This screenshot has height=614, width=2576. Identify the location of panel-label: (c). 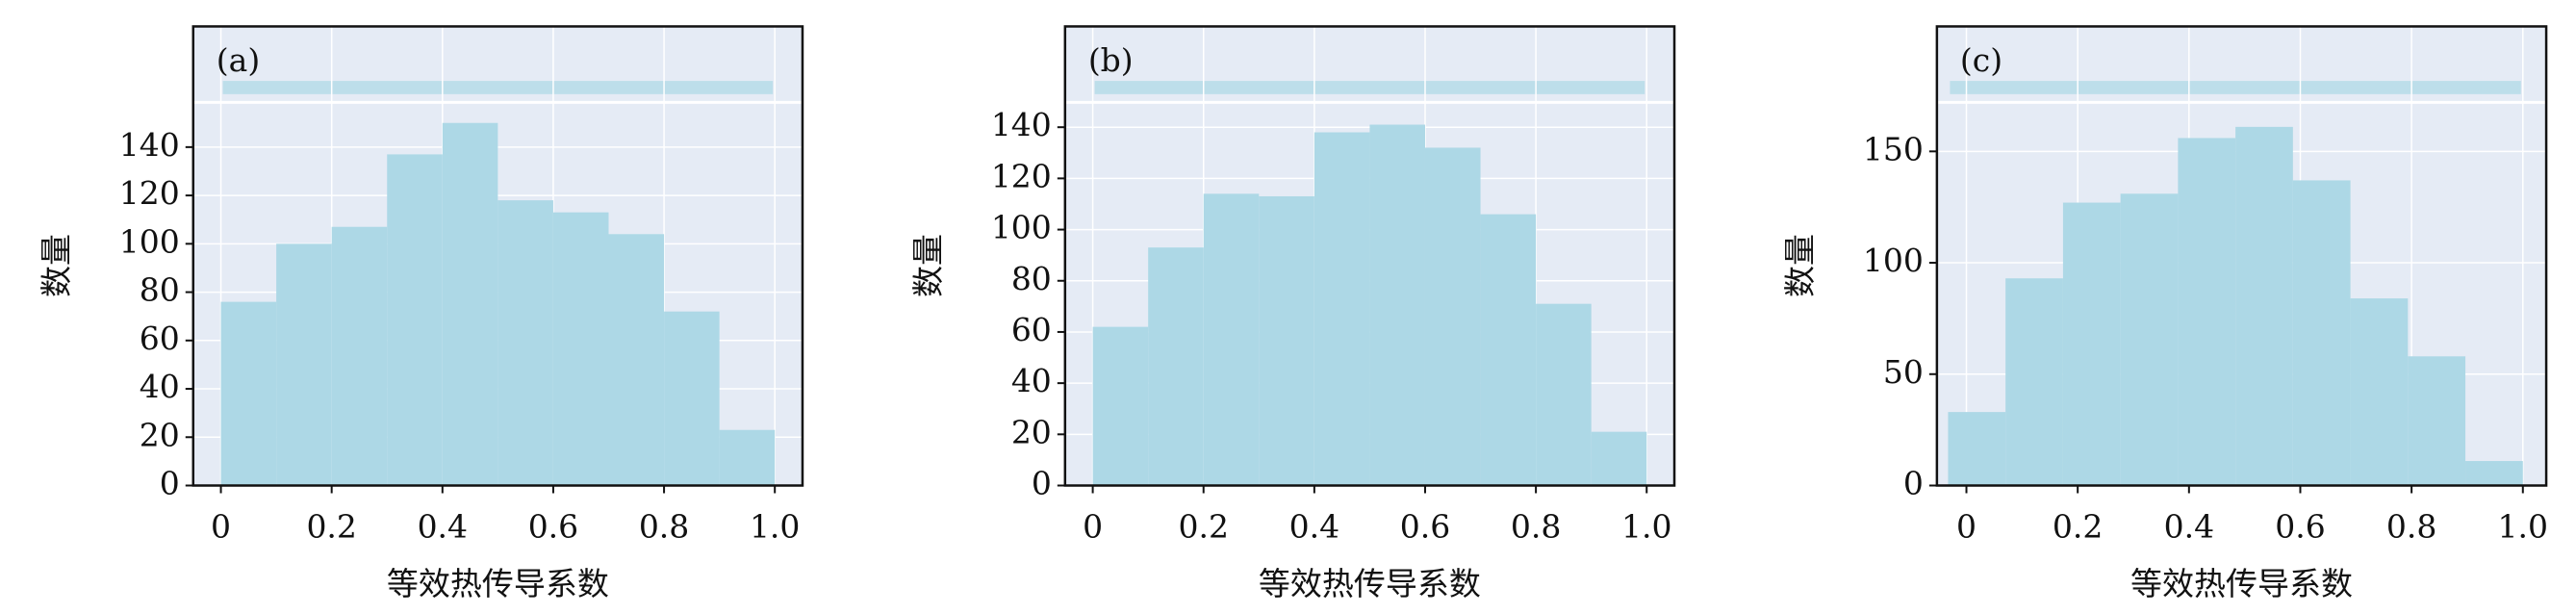
(1981, 60).